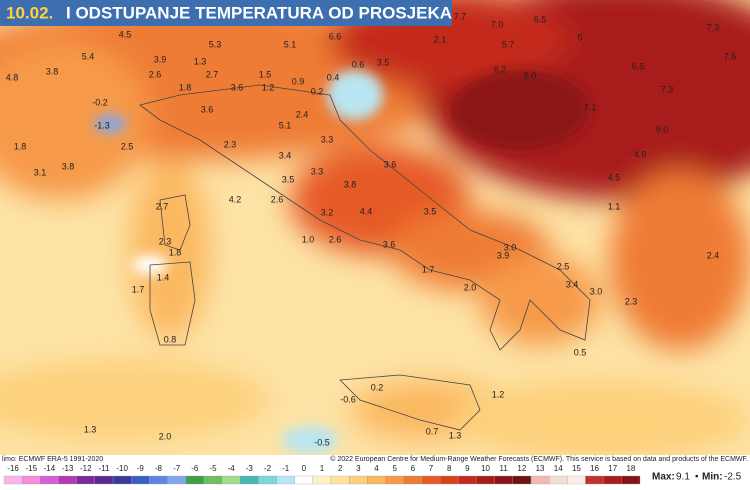 This screenshot has width=750, height=490. What do you see at coordinates (29, 12) in the screenshot?
I see `title-date: 10.02.` at bounding box center [29, 12].